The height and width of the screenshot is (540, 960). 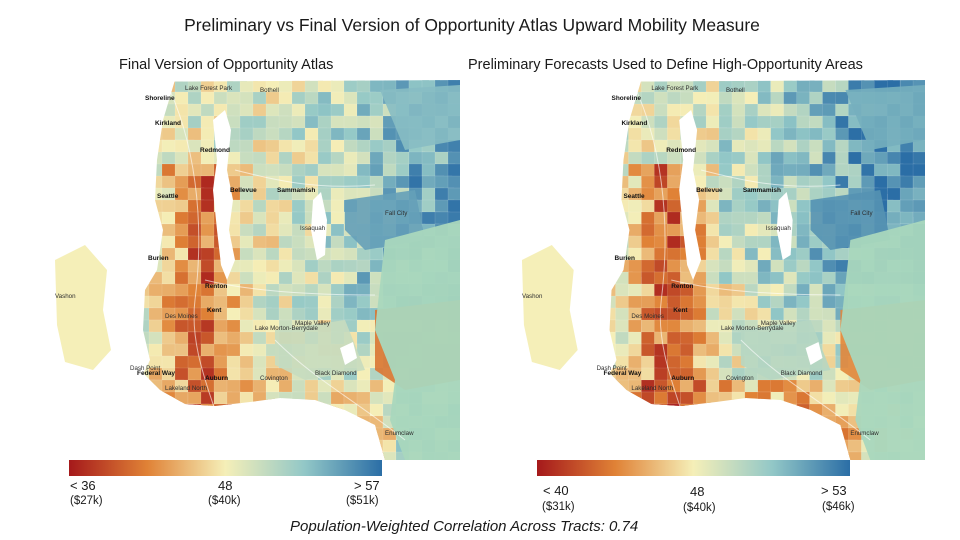 I want to click on place-label: Des Moines, so click(x=181, y=316).